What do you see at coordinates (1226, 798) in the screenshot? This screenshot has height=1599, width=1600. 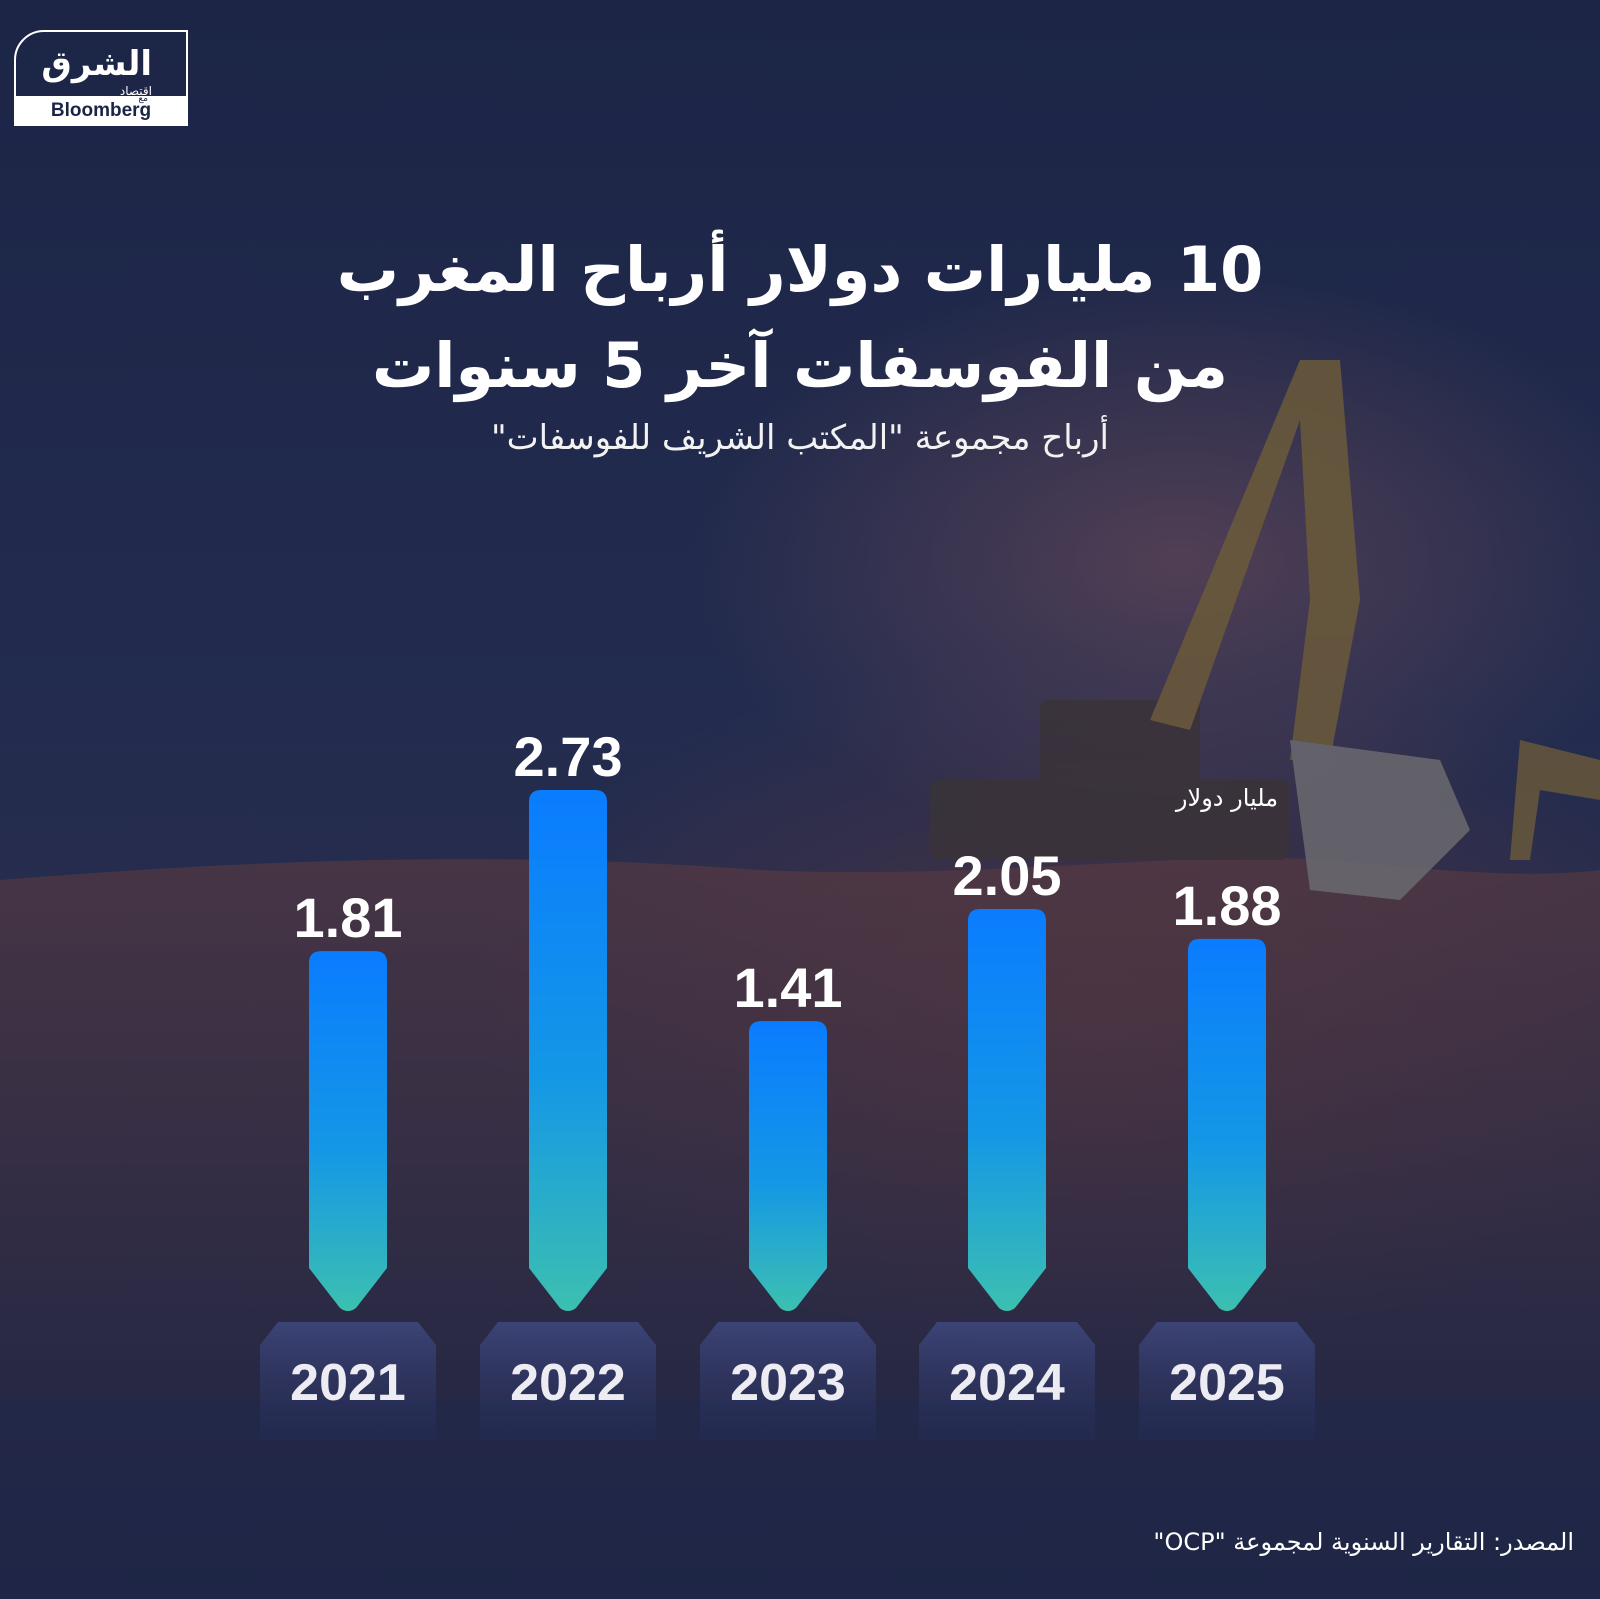 I see `unit-label: مليار دولار` at bounding box center [1226, 798].